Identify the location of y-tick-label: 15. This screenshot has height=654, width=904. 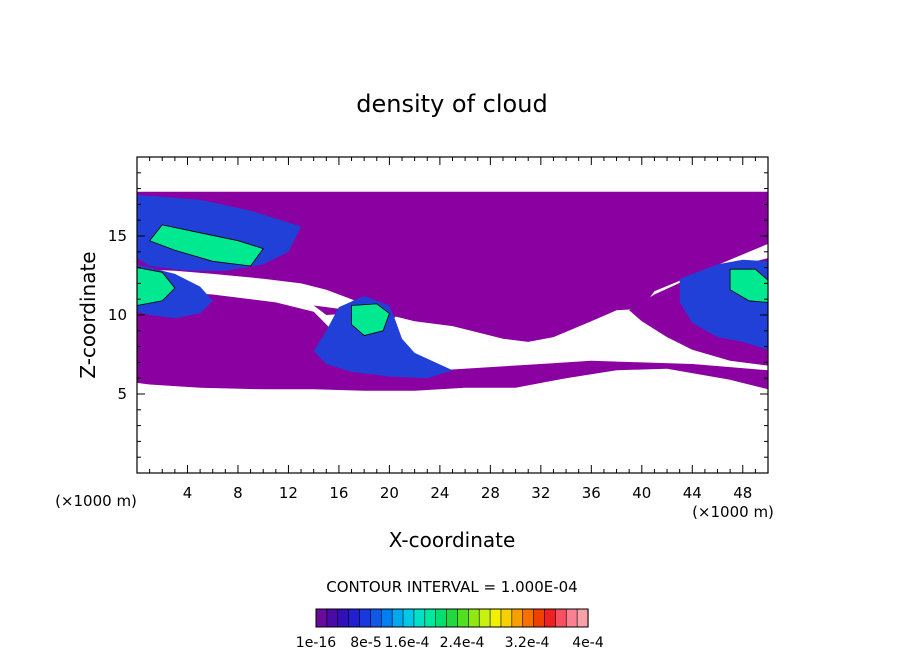
(117, 236).